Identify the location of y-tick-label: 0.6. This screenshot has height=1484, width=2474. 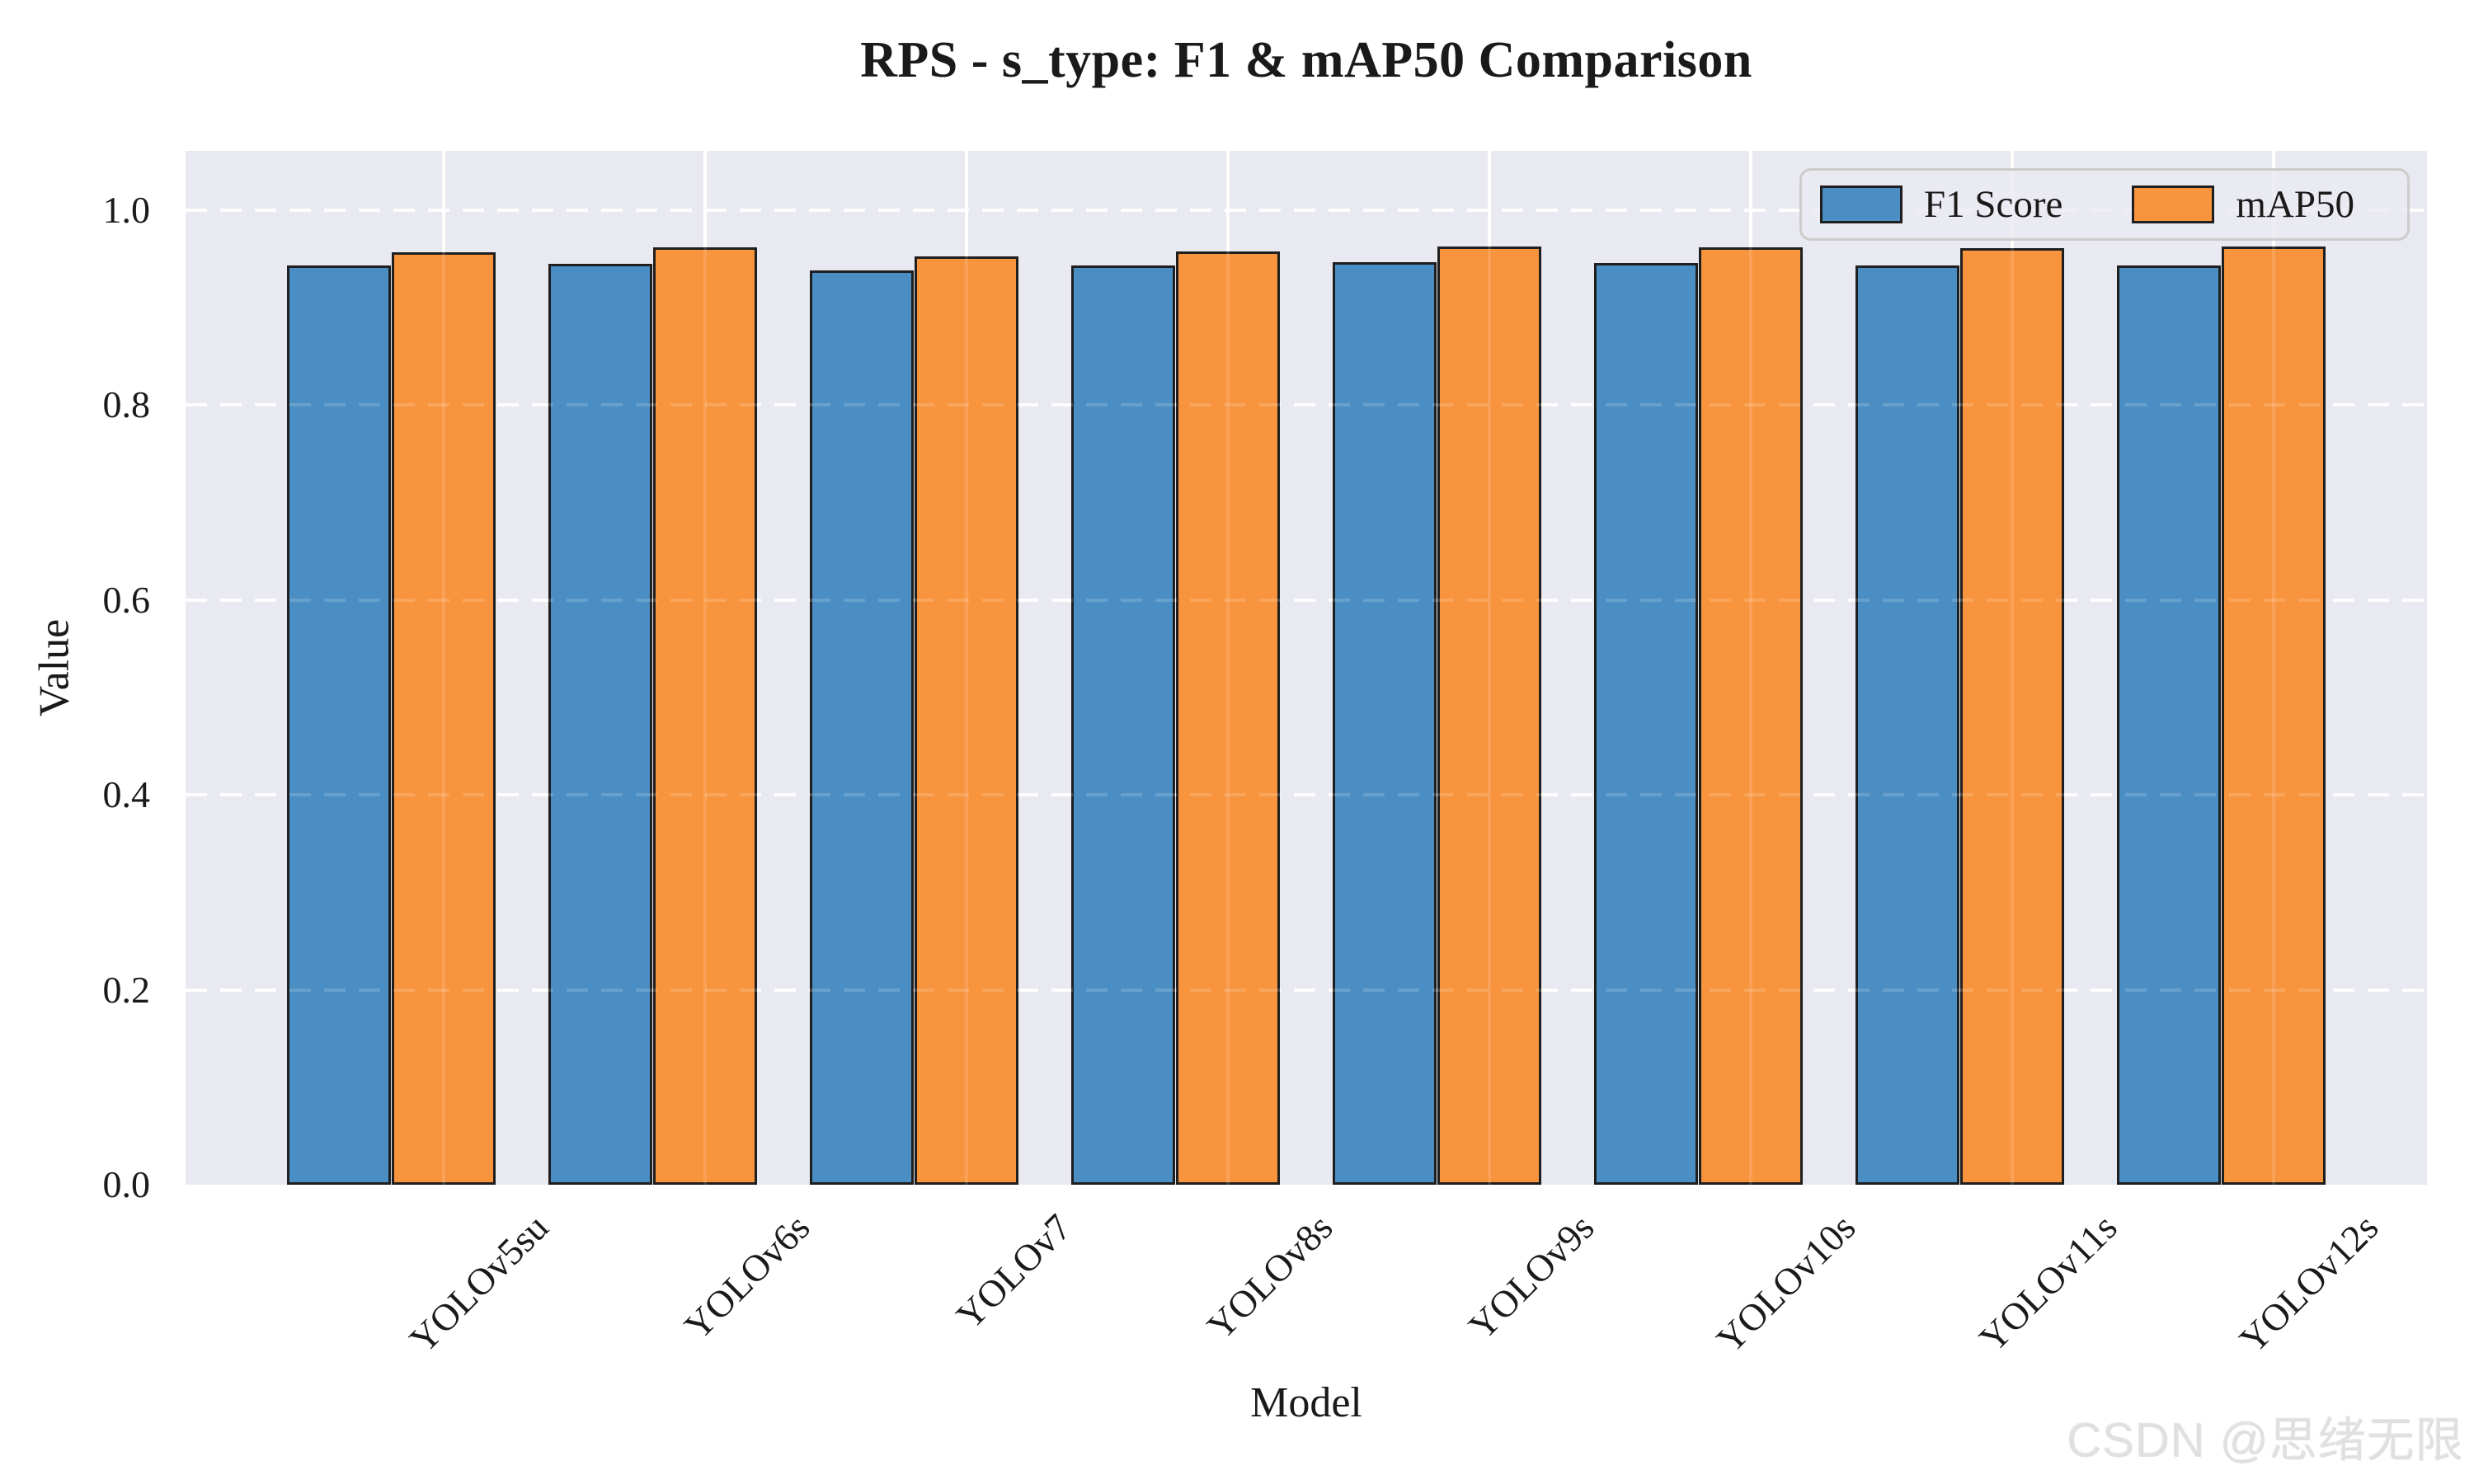
(126, 599).